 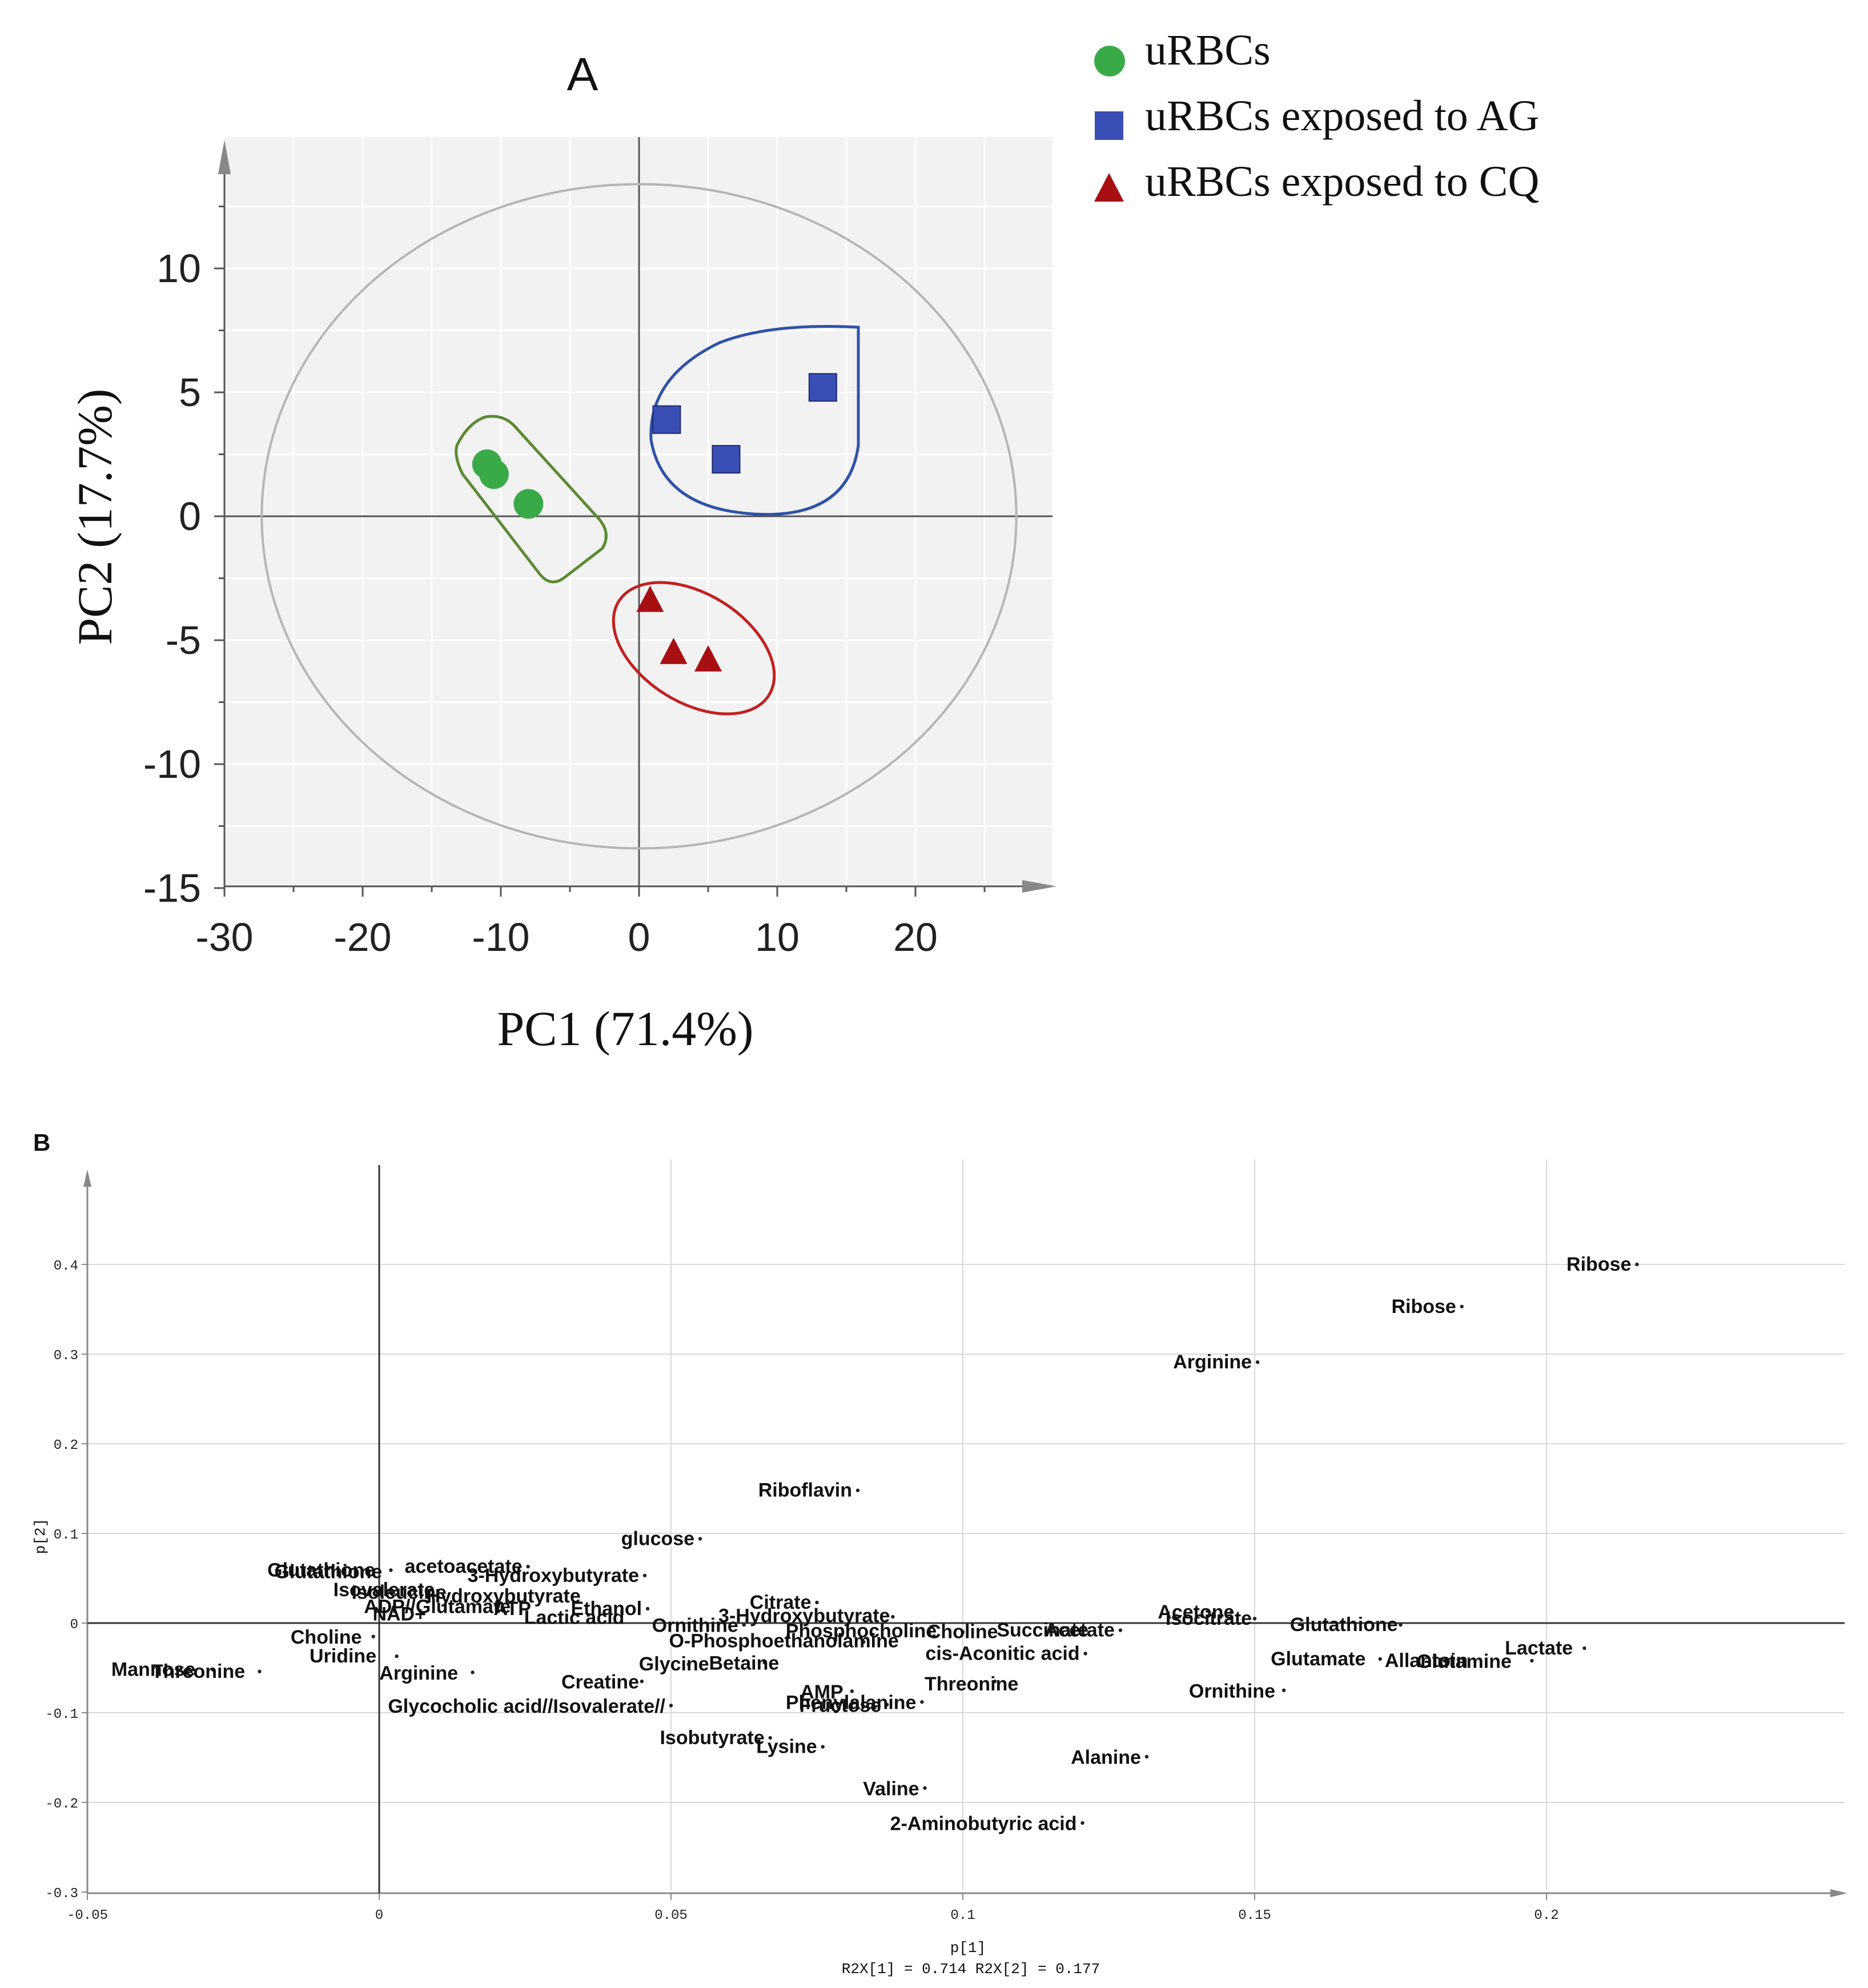 I want to click on loading-label: Lactic acid, so click(x=574, y=1618).